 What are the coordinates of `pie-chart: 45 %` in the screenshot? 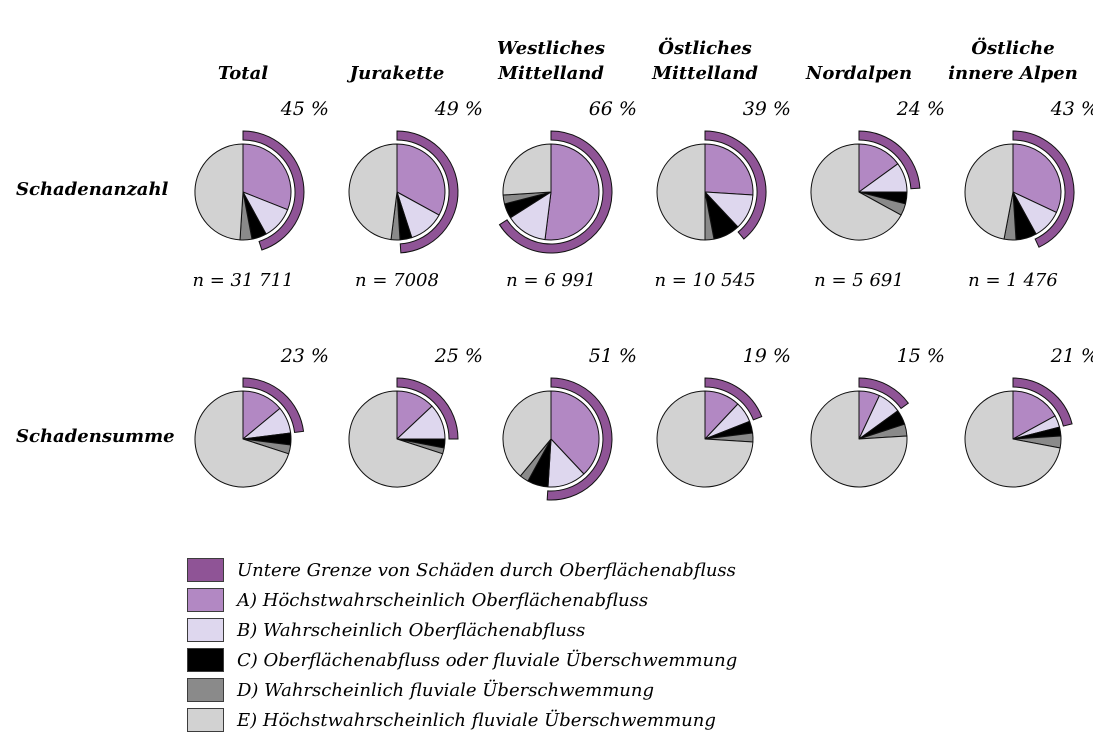 It's located at (250, 181).